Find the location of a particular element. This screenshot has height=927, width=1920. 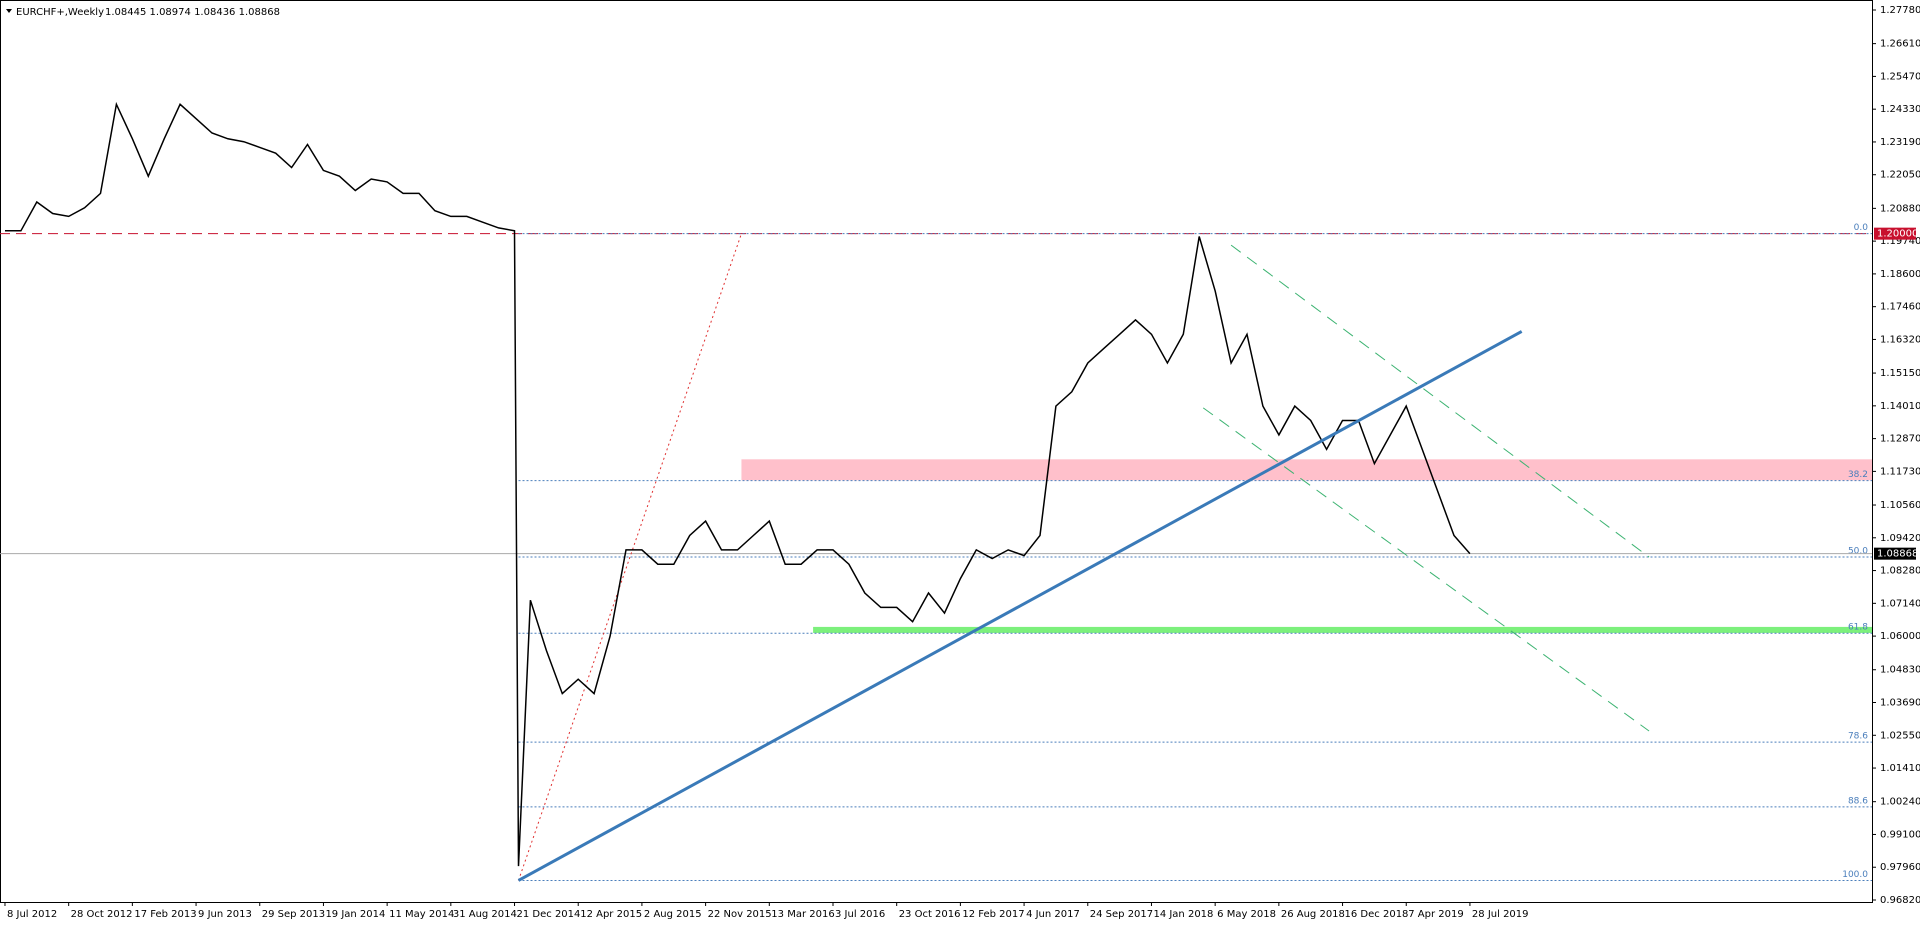

x-tick-label: 16 Dec 2018 is located at coordinates (1377, 914).